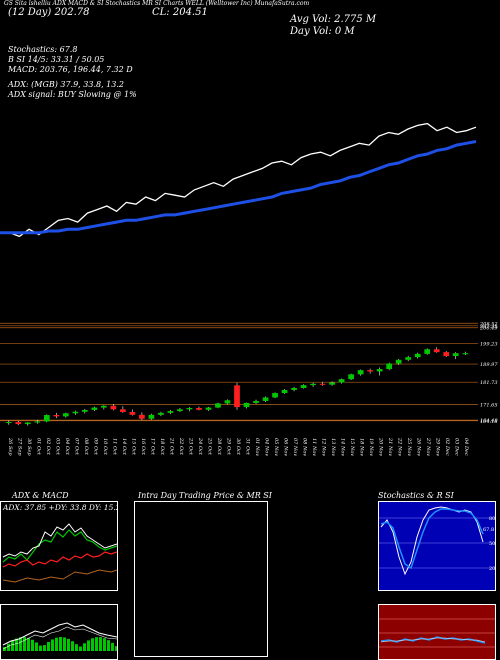  Describe the element at coordinates (322, 31) in the screenshot. I see `day-vol: Day Vol: 0 M` at that location.